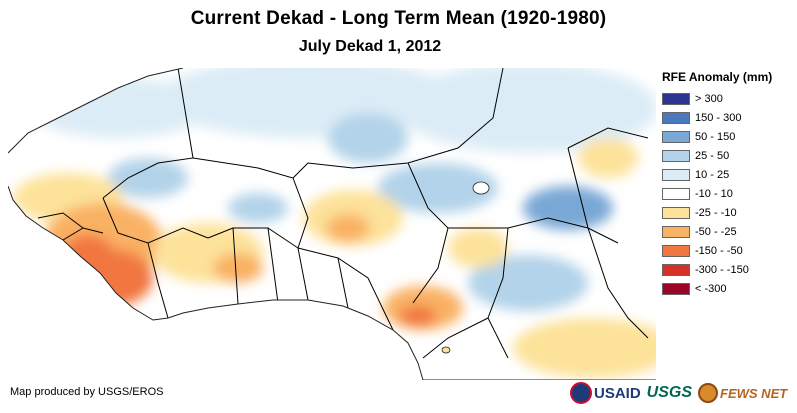 The width and height of the screenshot is (797, 413). I want to click on legend-item: -150 - -50, so click(727, 250).